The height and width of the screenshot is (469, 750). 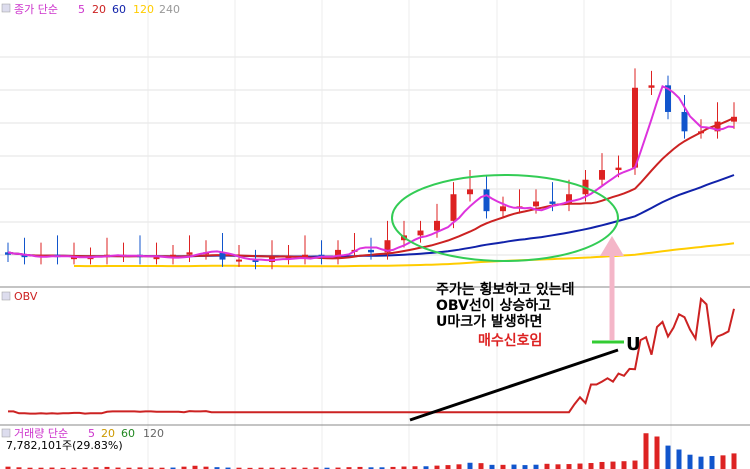 I want to click on price-legend: 종가 단순 5 20 60 120 240, so click(x=90, y=9).